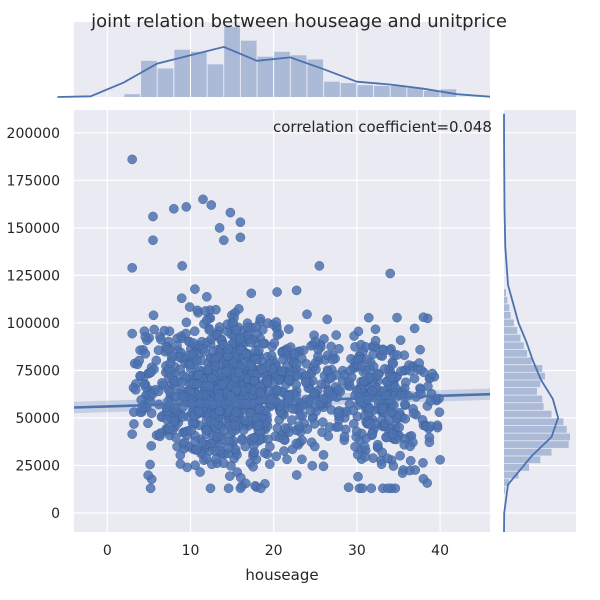 The image size is (600, 600). I want to click on x-tick-label: 10, so click(191, 551).